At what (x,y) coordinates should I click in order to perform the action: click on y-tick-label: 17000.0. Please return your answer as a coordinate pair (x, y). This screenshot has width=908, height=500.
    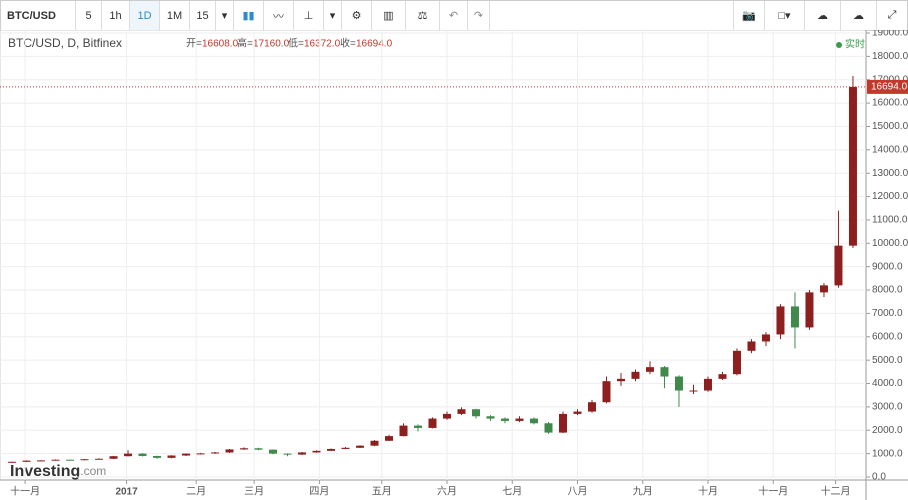
    Looking at the image, I should click on (890, 79).